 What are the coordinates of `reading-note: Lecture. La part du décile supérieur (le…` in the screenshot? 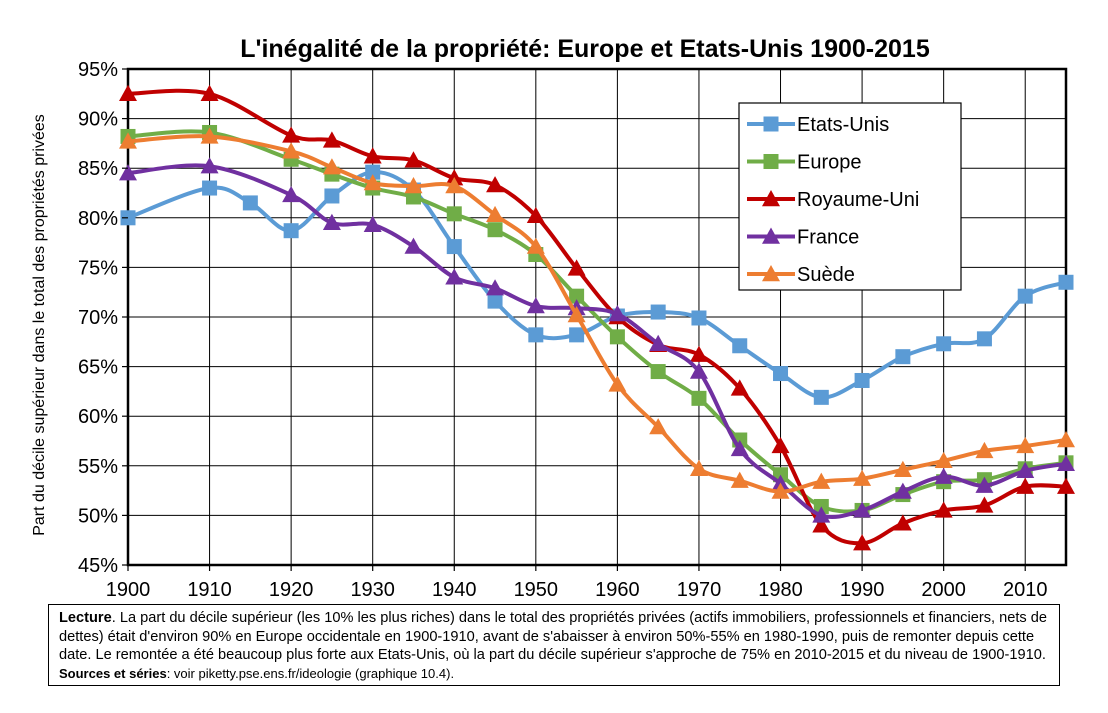 It's located at (554, 645).